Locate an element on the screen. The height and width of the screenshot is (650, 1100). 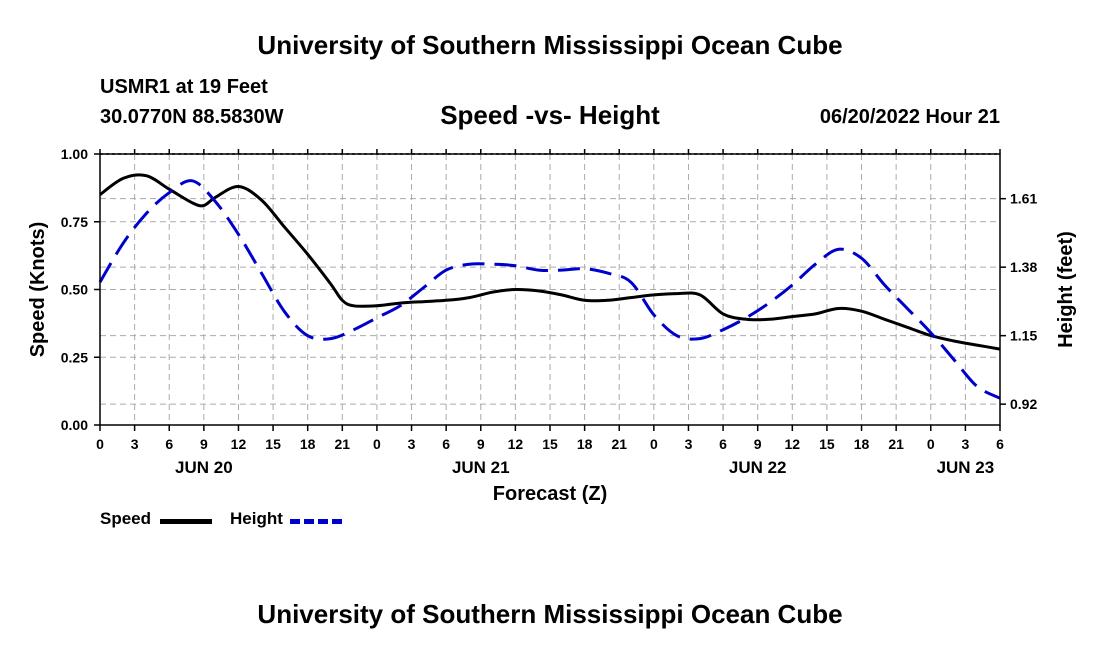
legend-height-swatch is located at coordinates (316, 521).